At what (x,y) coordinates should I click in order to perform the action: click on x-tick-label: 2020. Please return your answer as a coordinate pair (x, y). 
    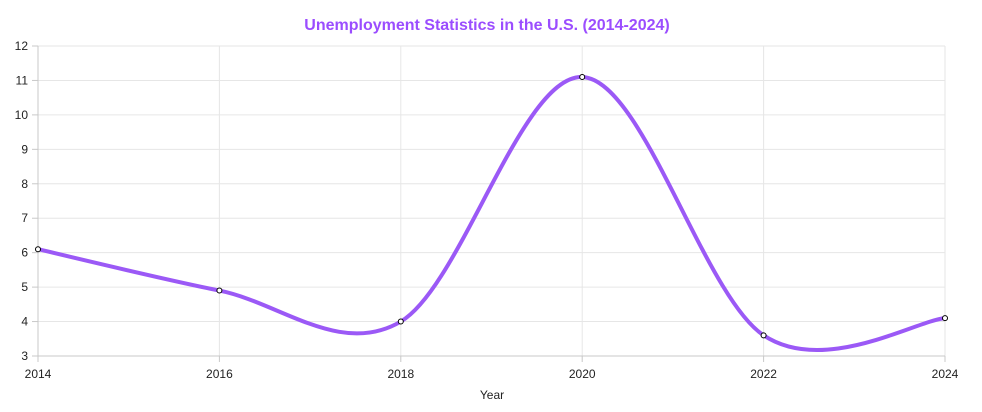
    Looking at the image, I should click on (582, 374).